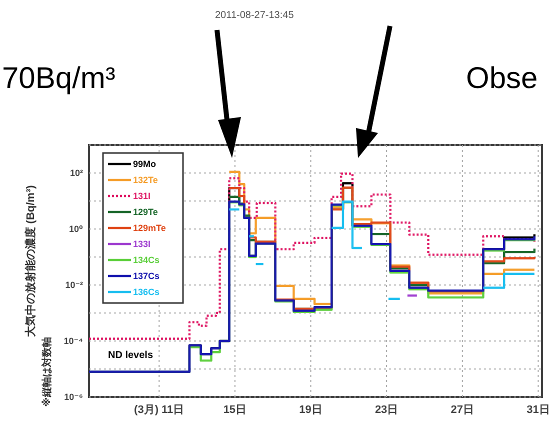 This screenshot has height=422, width=554. I want to click on legend-label: 129Te, so click(145, 212).